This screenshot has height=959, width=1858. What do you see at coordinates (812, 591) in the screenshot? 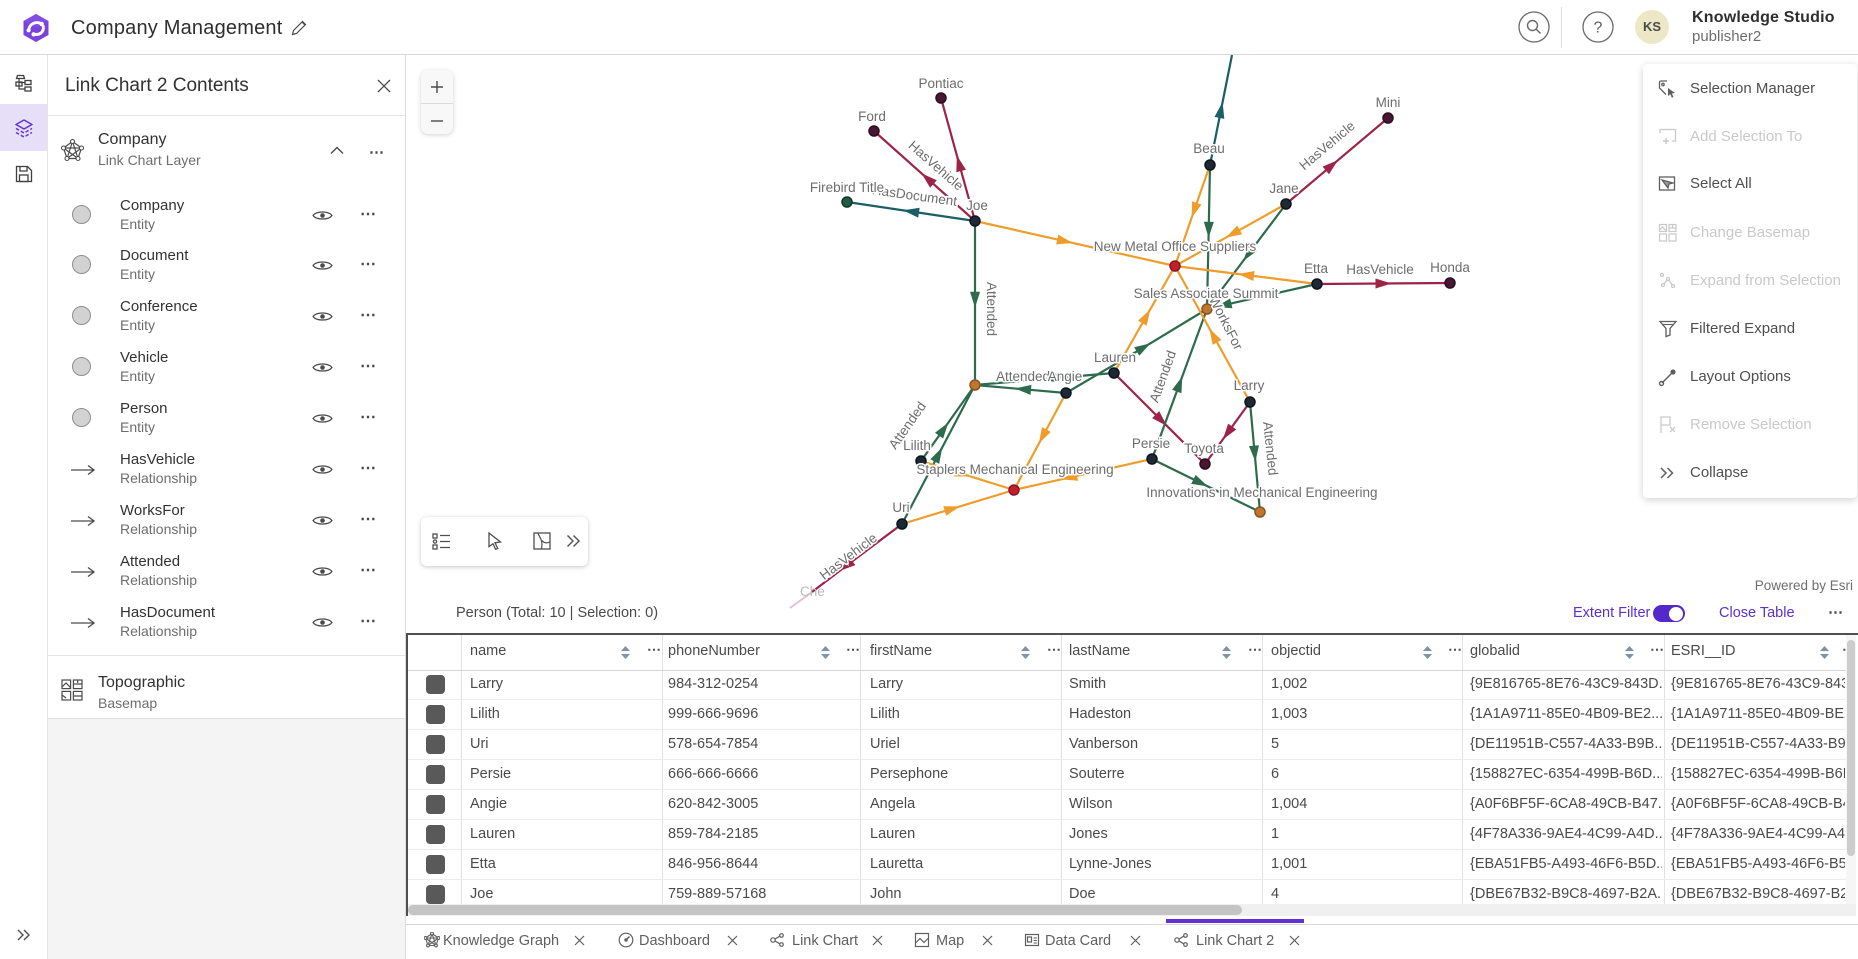
I see `svg-text: Che` at bounding box center [812, 591].